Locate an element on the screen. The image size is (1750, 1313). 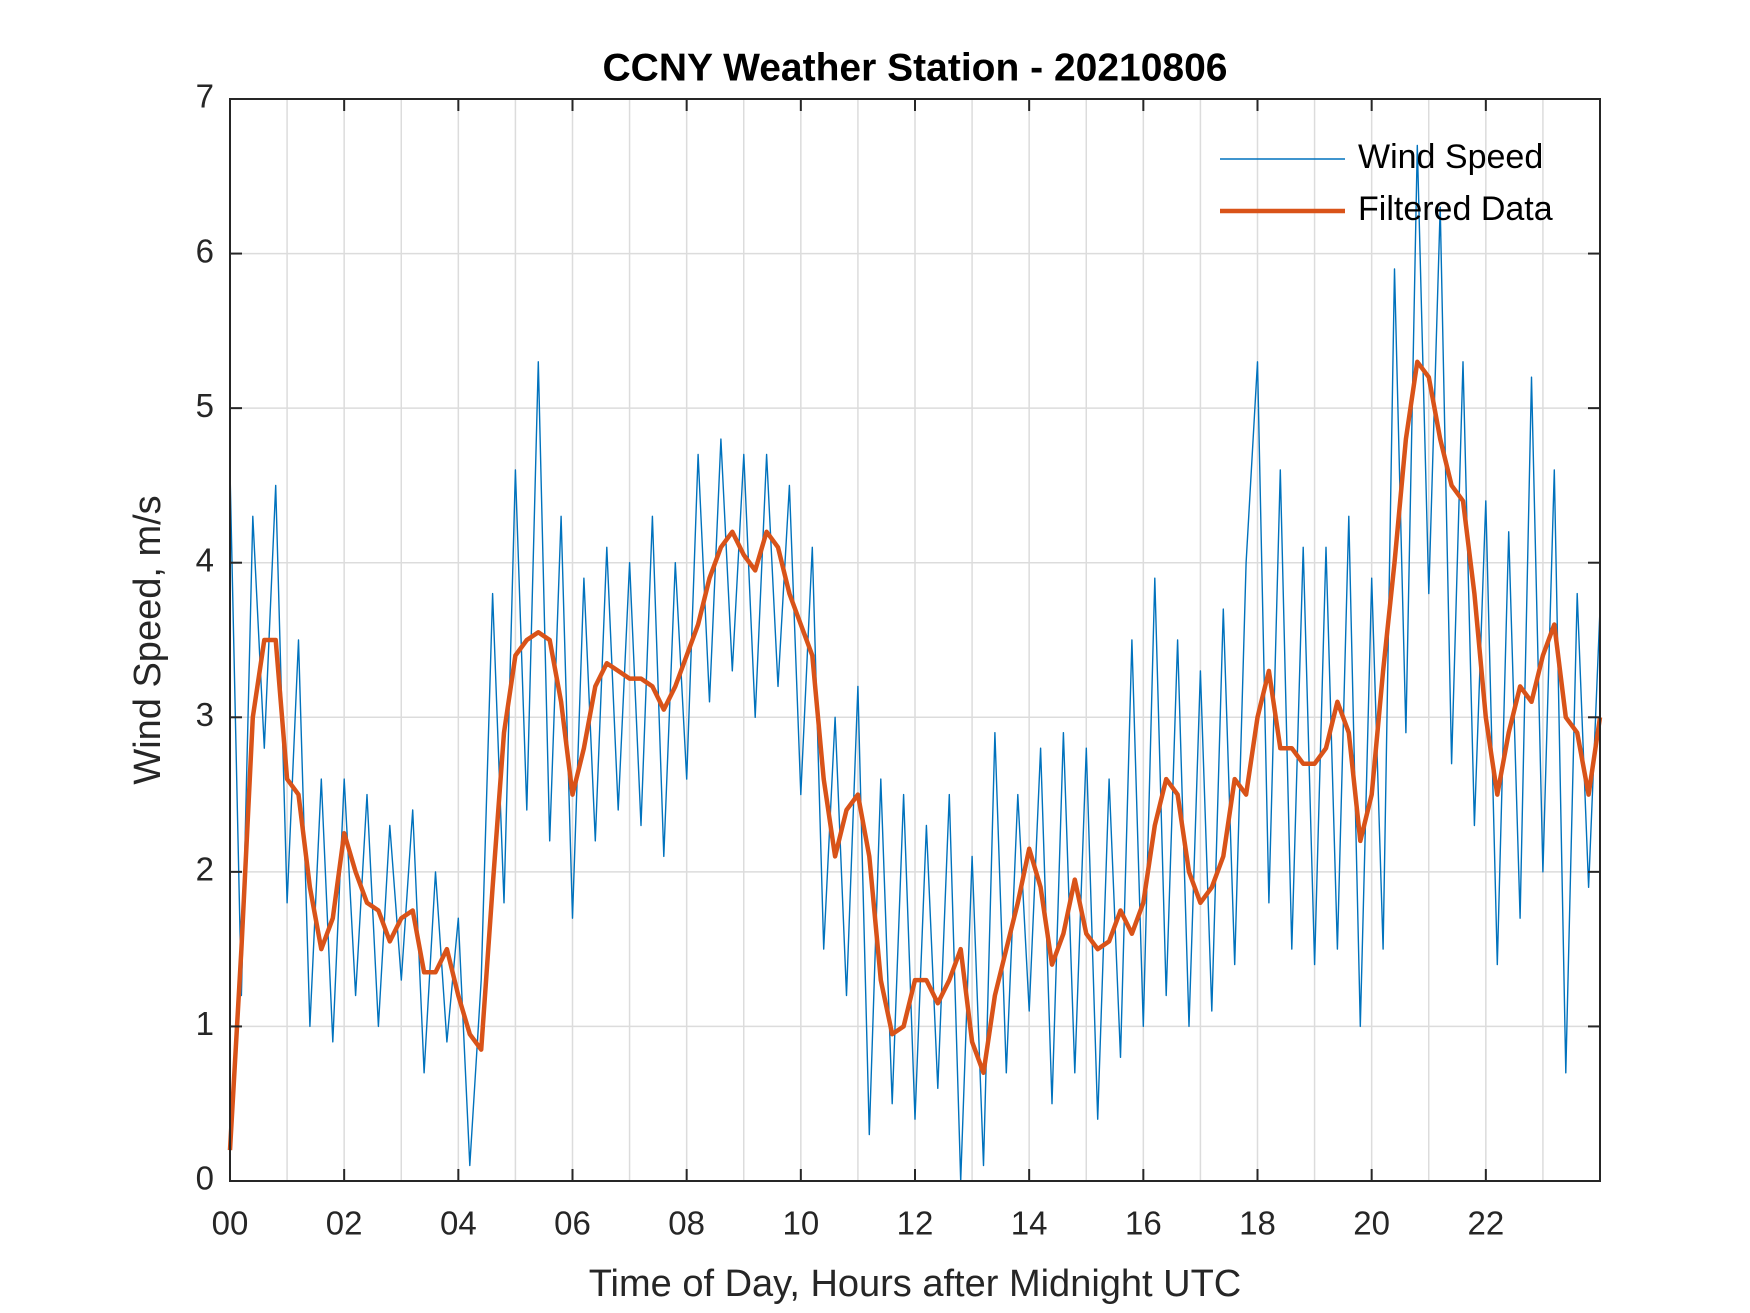
x-tick-label: 16 is located at coordinates (1143, 1223).